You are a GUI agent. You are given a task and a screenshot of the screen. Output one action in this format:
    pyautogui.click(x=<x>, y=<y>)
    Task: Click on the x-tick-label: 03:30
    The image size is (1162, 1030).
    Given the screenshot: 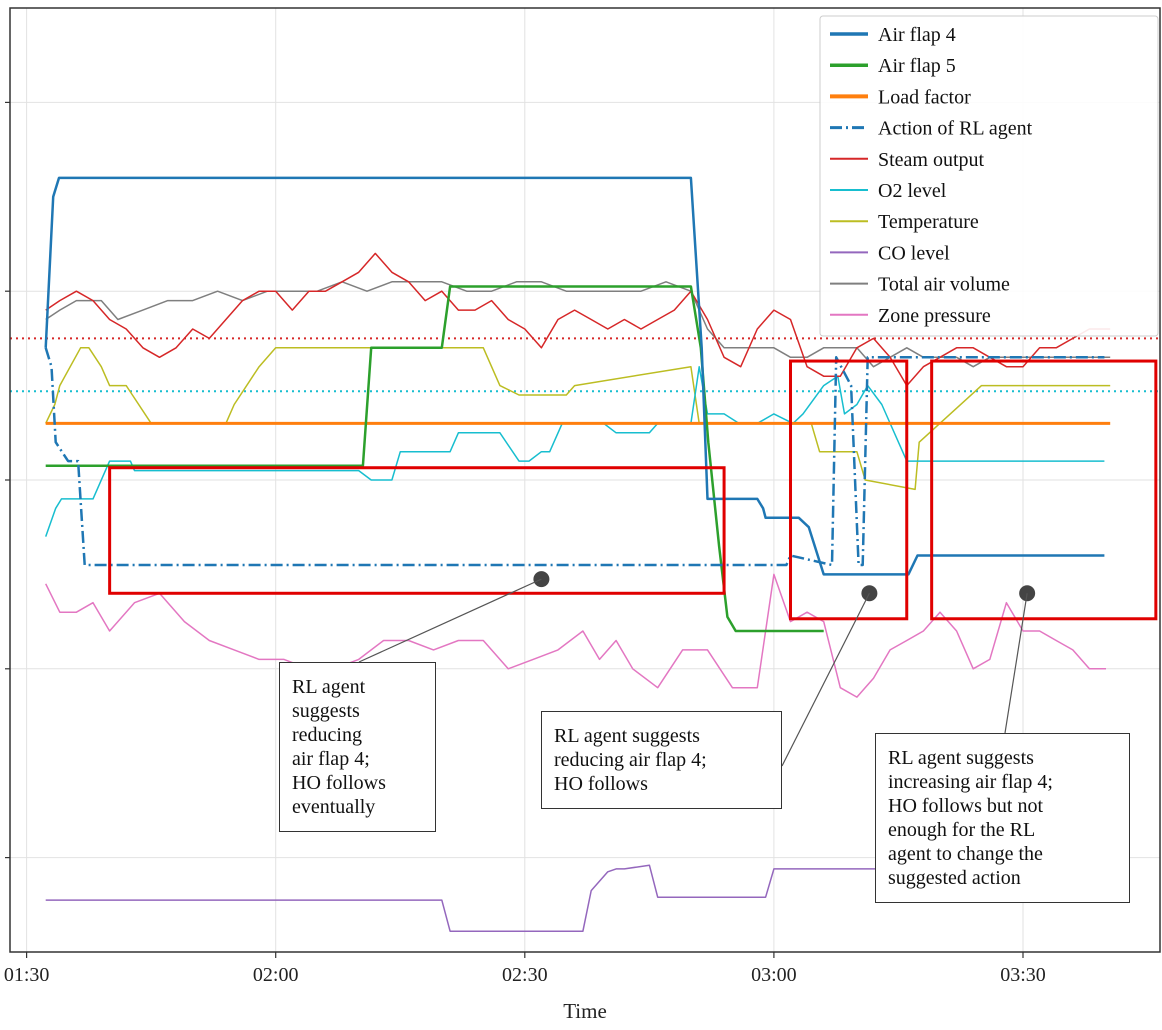 What is the action you would take?
    pyautogui.click(x=1023, y=975)
    